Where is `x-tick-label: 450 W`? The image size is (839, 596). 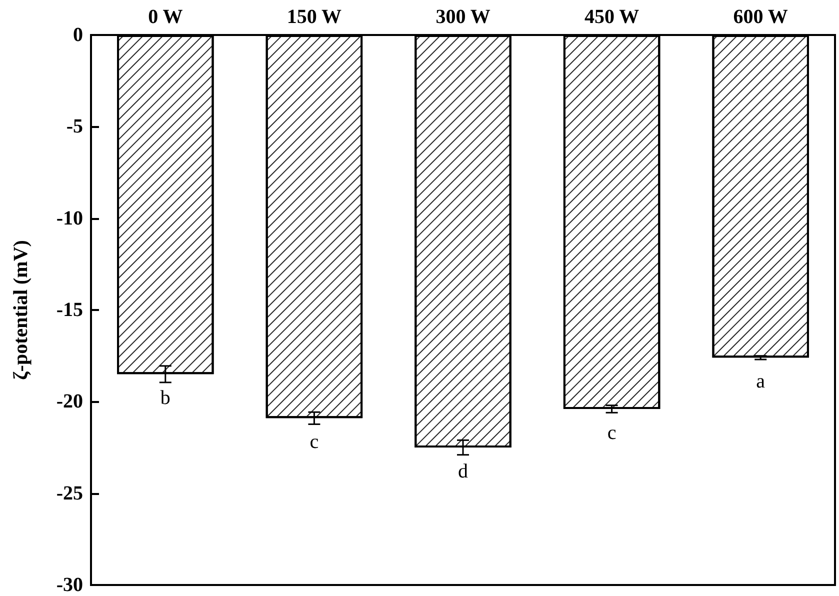 x-tick-label: 450 W is located at coordinates (612, 17).